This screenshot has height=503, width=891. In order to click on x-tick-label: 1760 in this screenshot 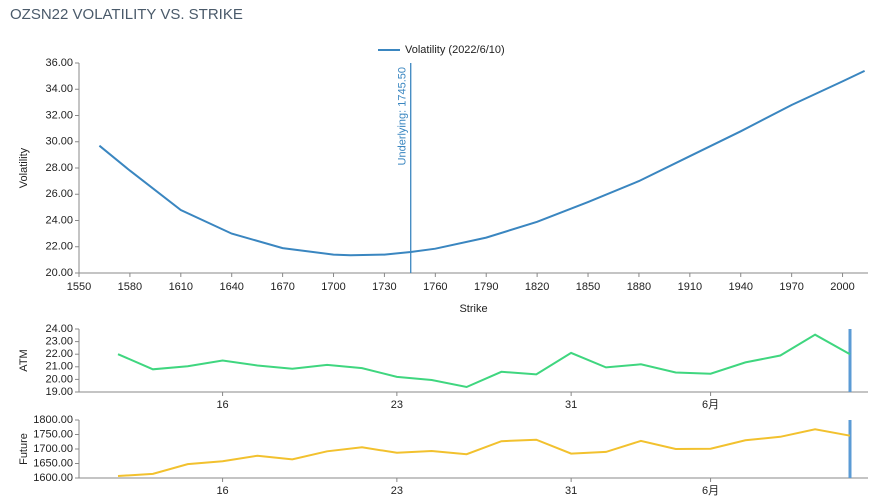, I will do `click(435, 287)`.